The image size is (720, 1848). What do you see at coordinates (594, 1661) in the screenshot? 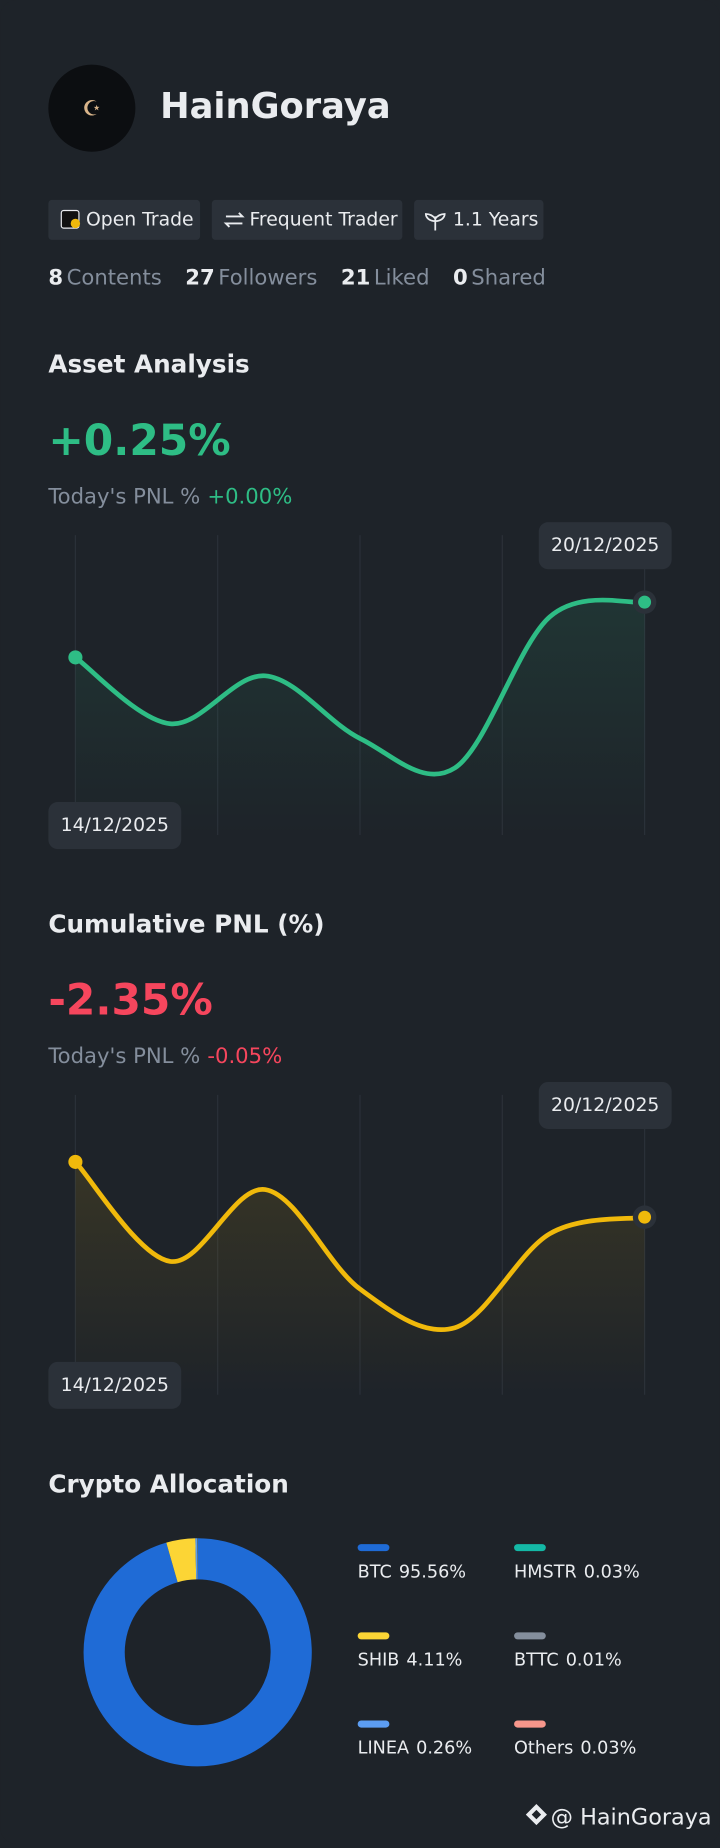
I see `legend-value: 0.01%` at bounding box center [594, 1661].